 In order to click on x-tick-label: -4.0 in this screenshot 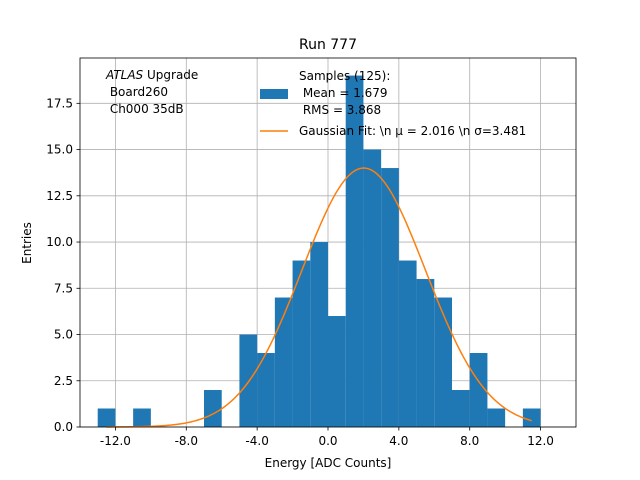, I will do `click(256, 441)`.